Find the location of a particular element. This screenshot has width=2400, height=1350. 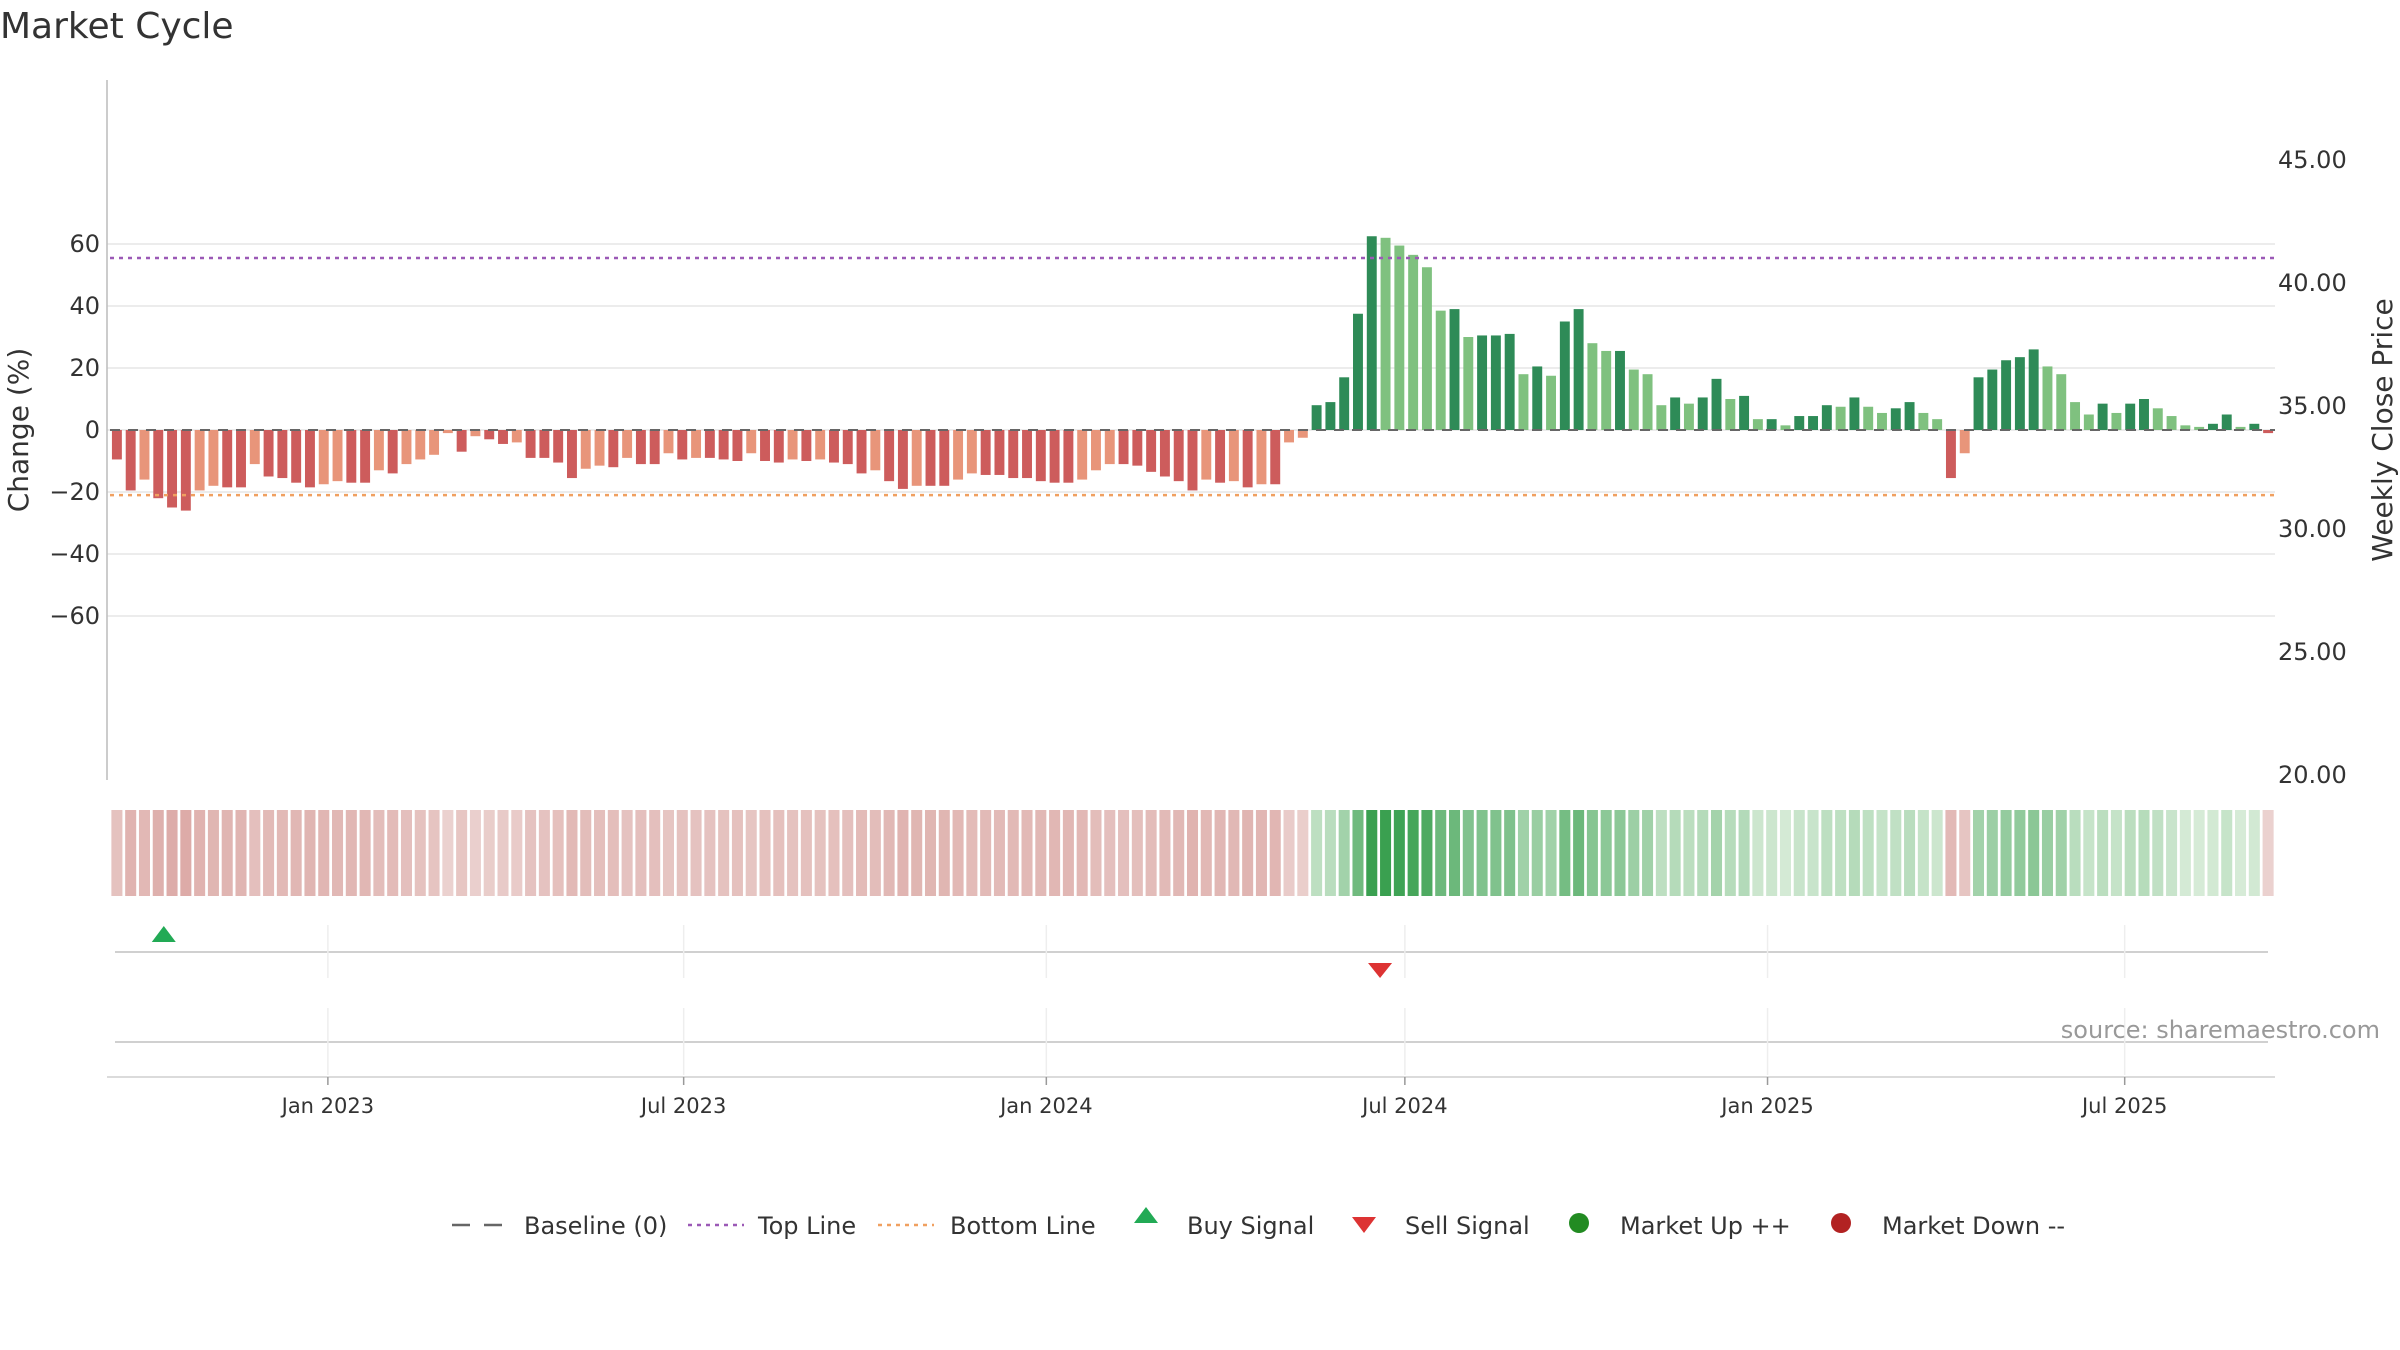

y2-tick-label: 20.00 is located at coordinates (2312, 775).